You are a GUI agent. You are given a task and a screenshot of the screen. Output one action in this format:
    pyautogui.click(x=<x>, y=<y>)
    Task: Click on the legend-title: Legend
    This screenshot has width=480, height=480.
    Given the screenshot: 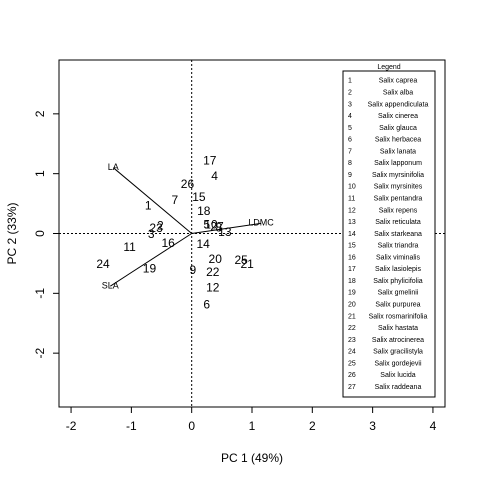 What is the action you would take?
    pyautogui.click(x=388, y=67)
    